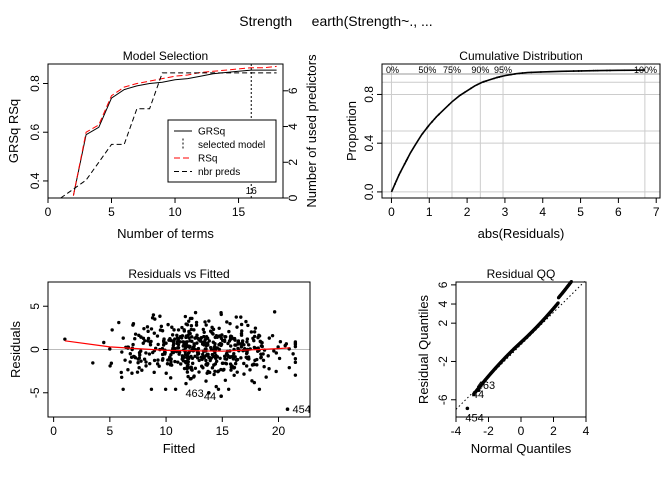 The height and width of the screenshot is (480, 672). Describe the element at coordinates (521, 233) in the screenshot. I see `cumdist-xlabel: abs(Residuals)` at that location.